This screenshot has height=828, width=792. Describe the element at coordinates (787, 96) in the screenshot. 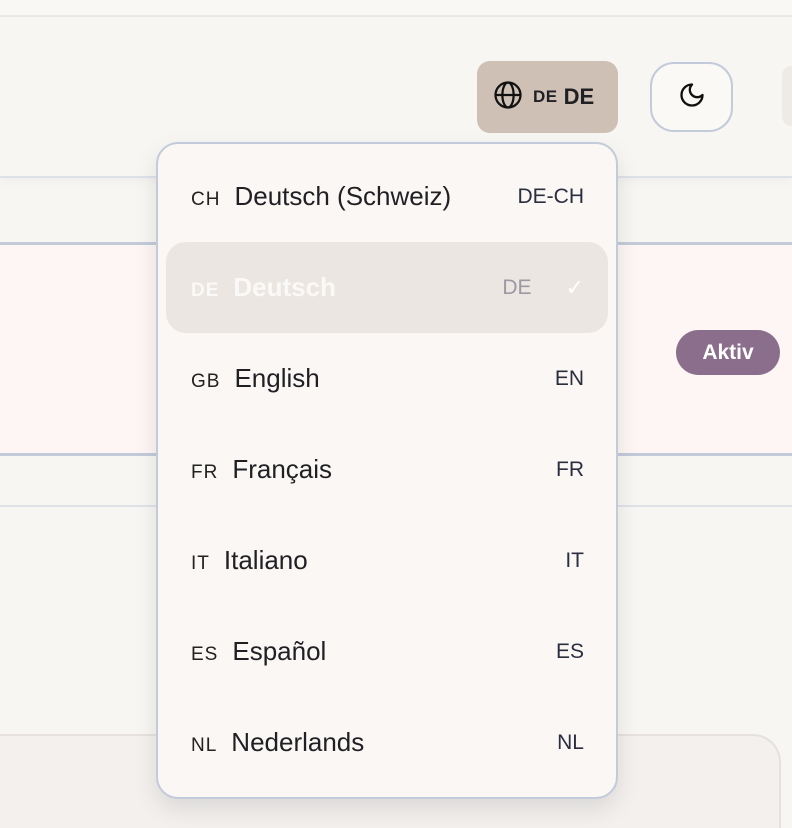

I see `avatar` at that location.